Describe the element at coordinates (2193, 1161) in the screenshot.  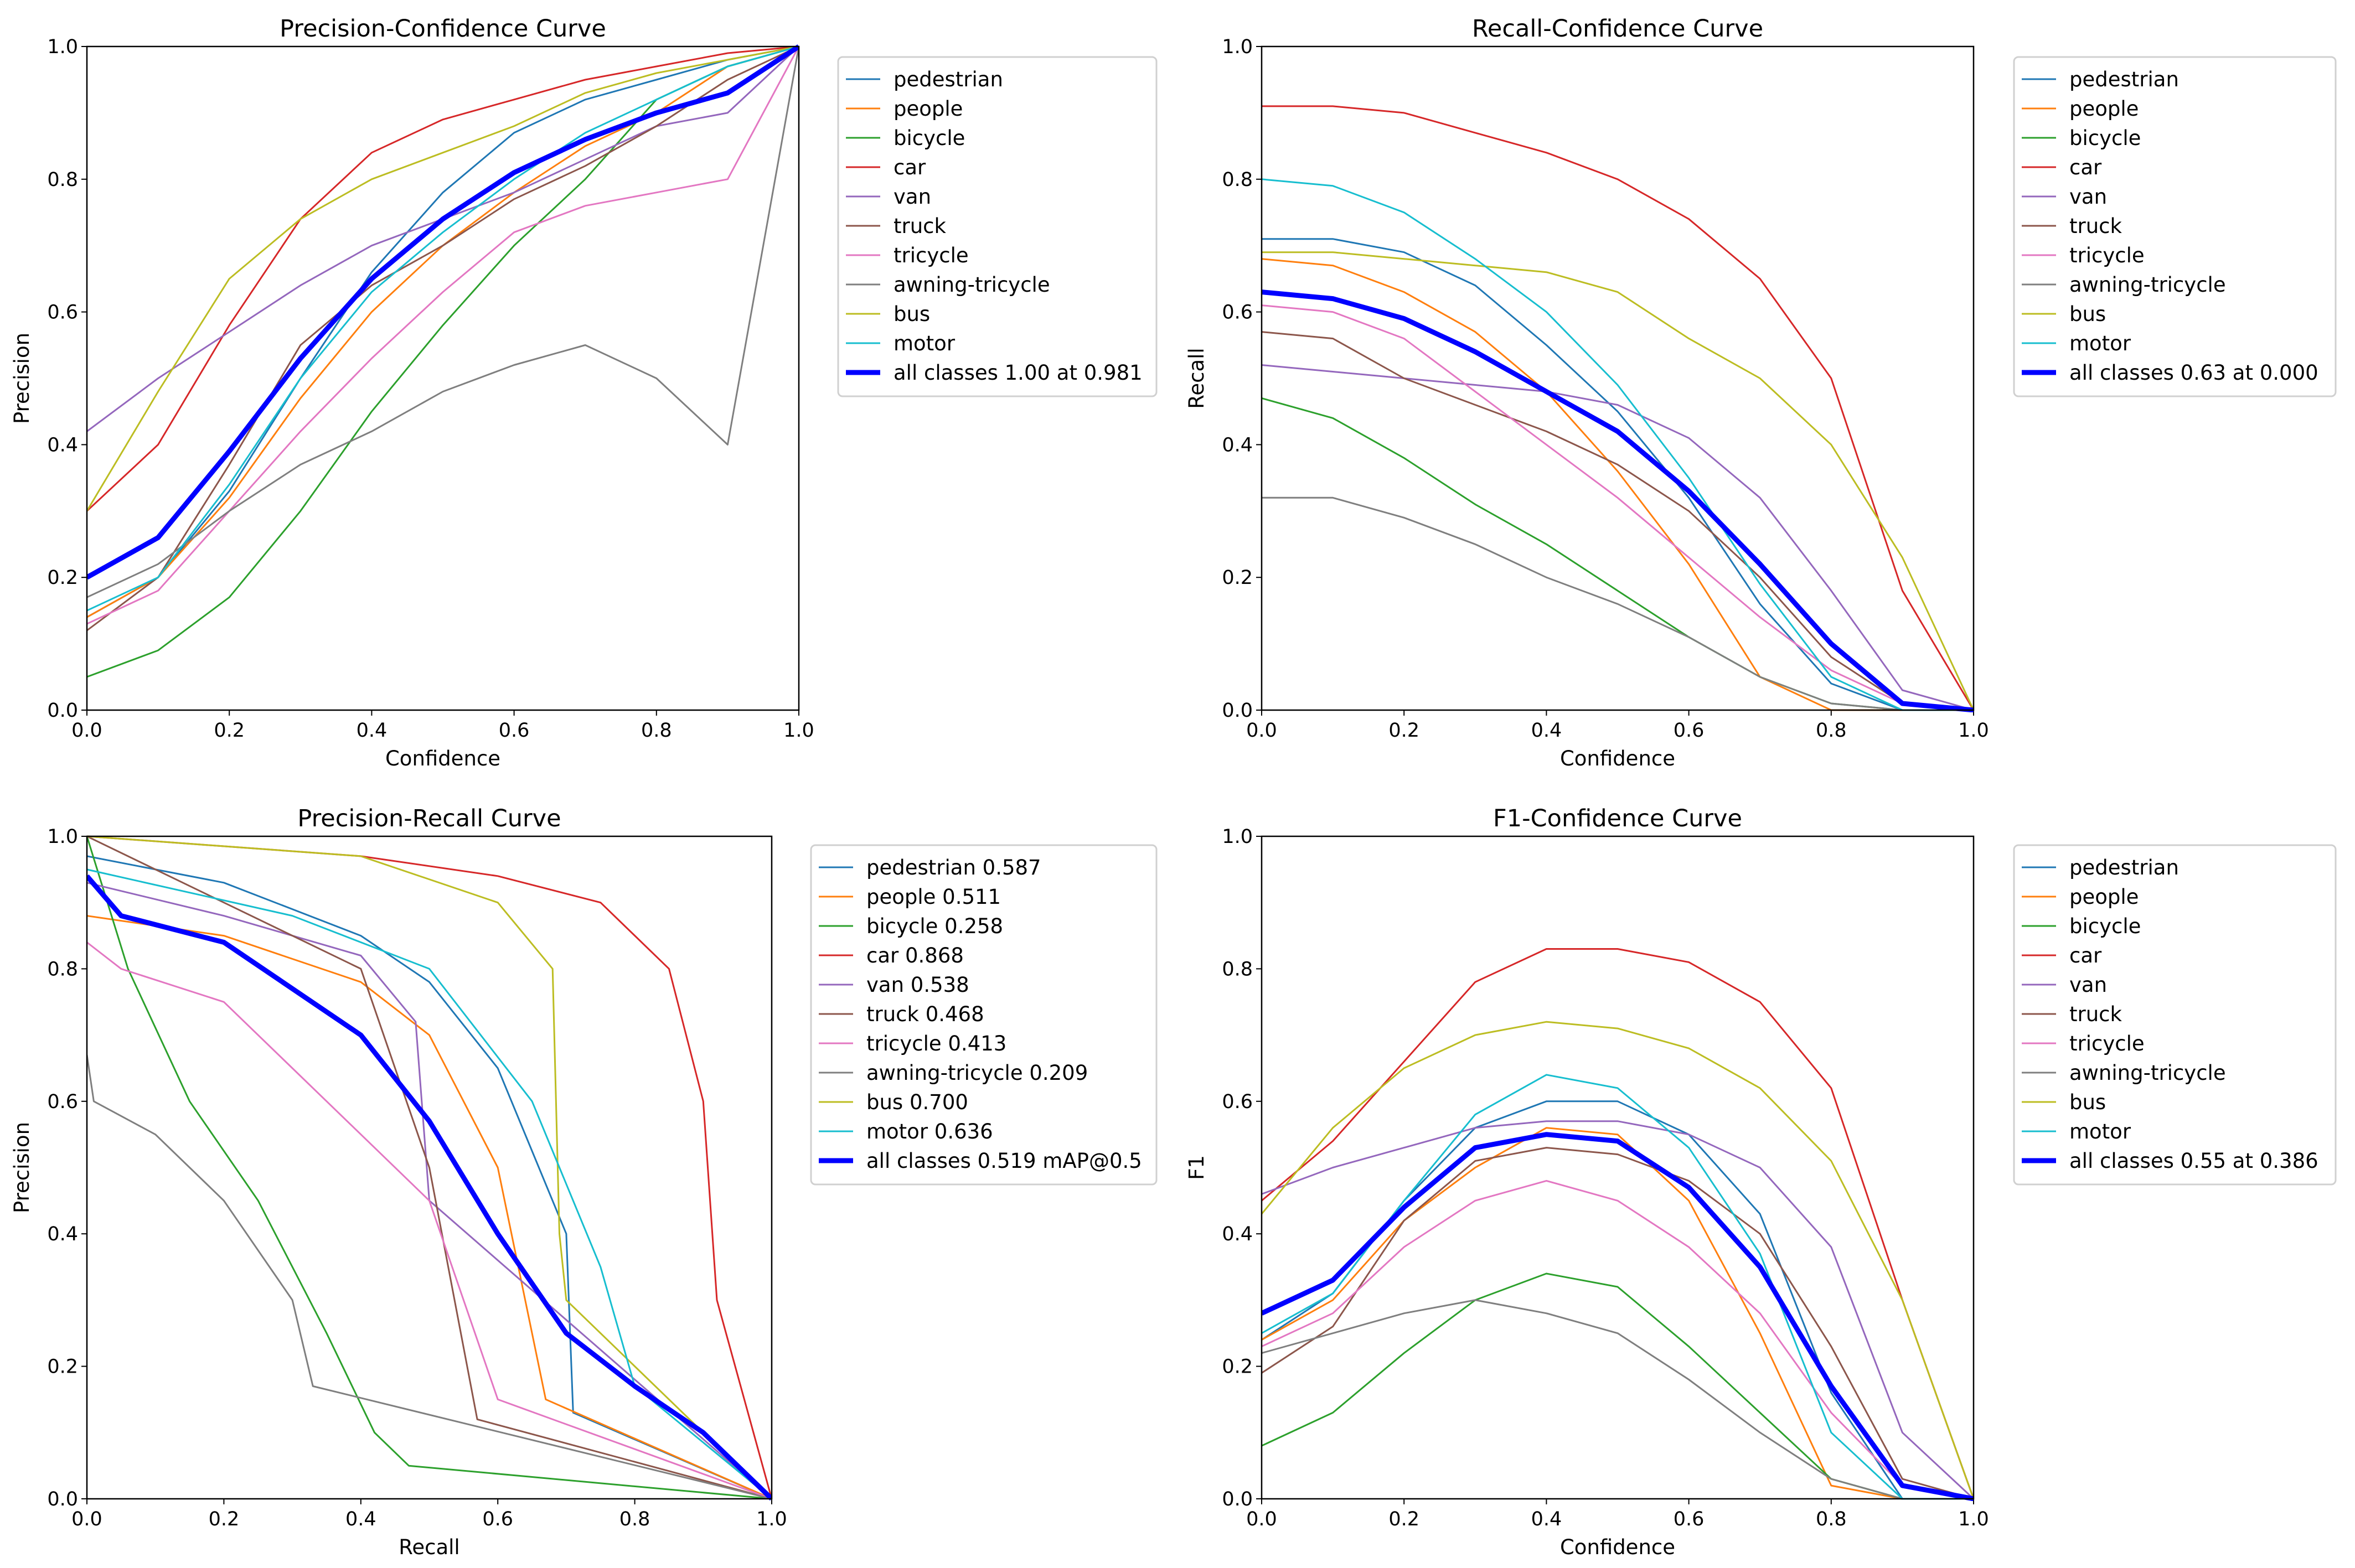
I see `legend-label-all: all classes 0.55 at 0.386` at that location.